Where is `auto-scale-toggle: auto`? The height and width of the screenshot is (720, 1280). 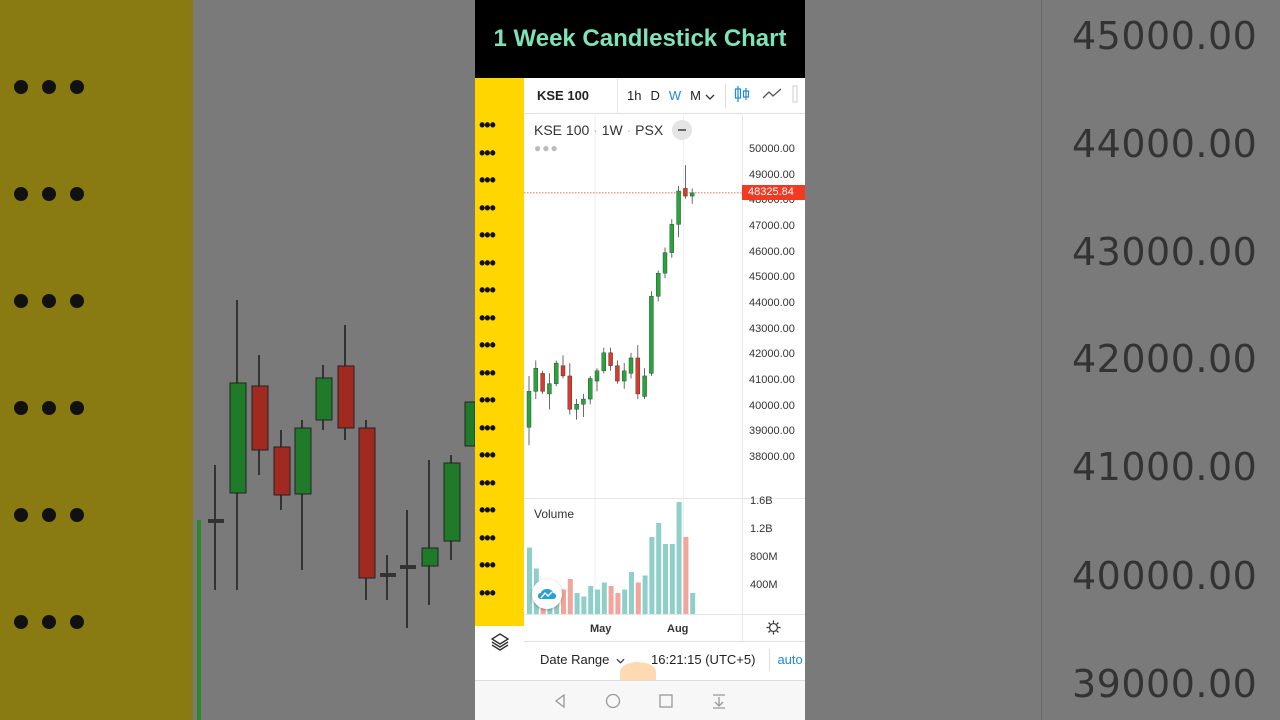 auto-scale-toggle: auto is located at coordinates (790, 659).